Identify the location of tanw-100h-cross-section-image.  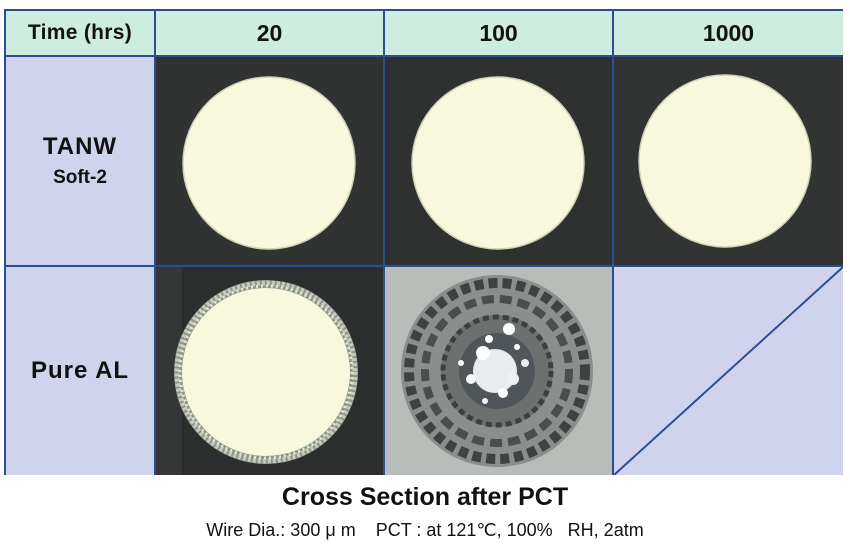
(498, 161).